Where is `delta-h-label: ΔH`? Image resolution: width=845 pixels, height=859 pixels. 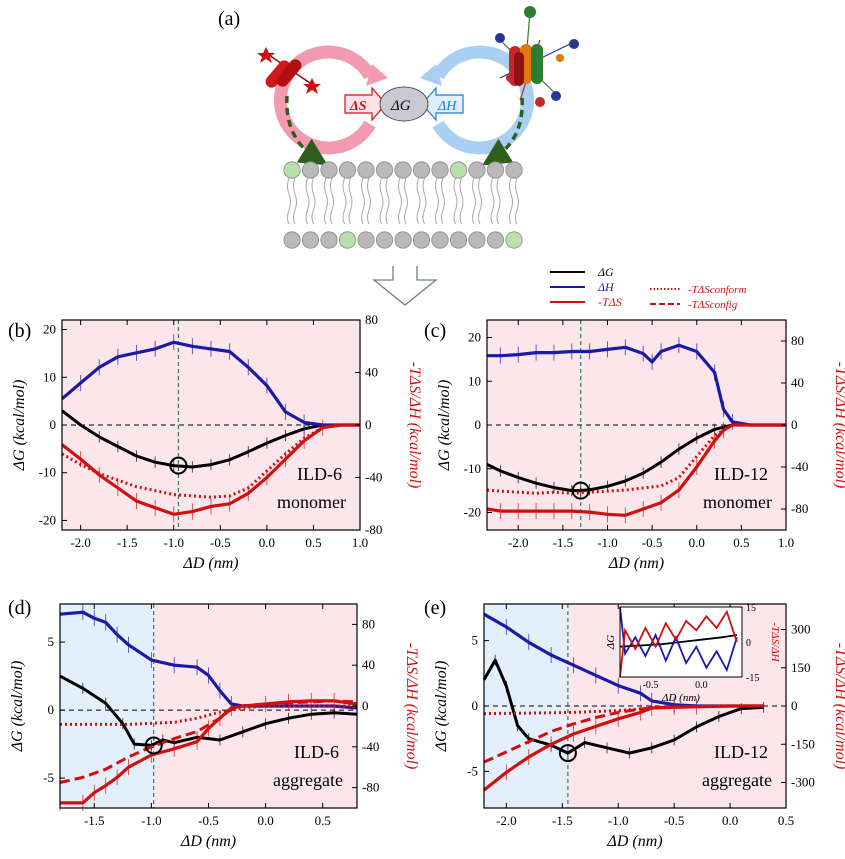
delta-h-label: ΔH is located at coordinates (447, 106).